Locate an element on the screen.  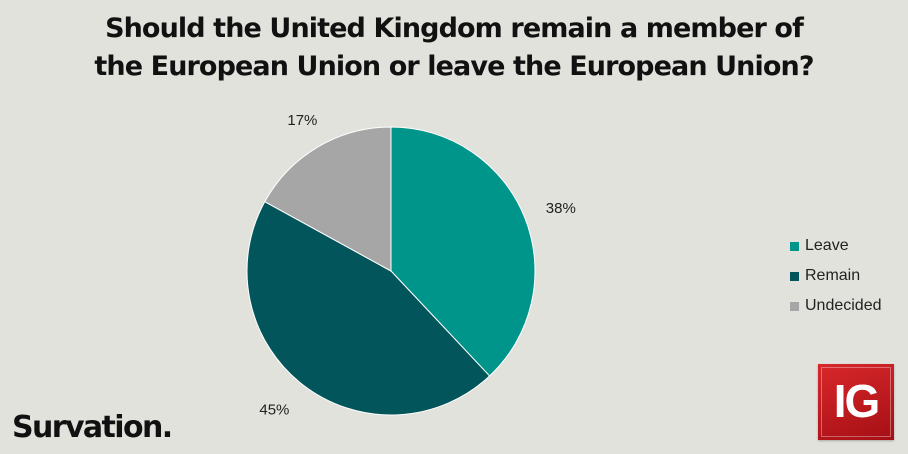
data-label-leave: 38% is located at coordinates (561, 208).